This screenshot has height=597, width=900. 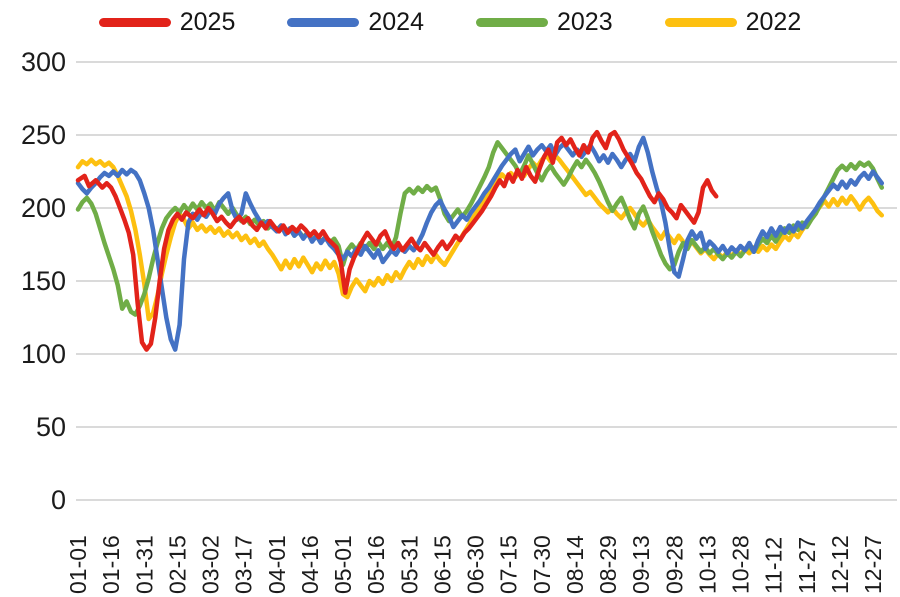 What do you see at coordinates (396, 22) in the screenshot?
I see `legend-label: 2024` at bounding box center [396, 22].